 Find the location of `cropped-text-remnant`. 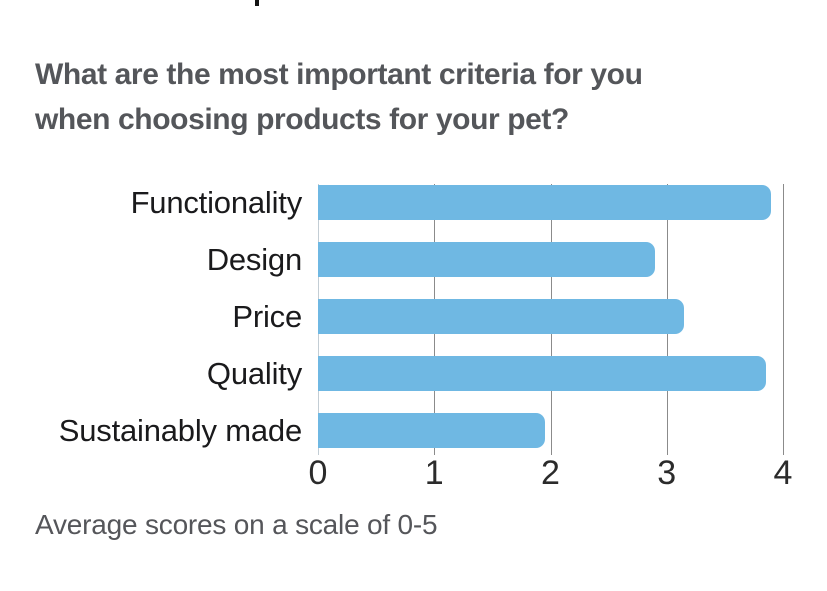

cropped-text-remnant is located at coordinates (257, 3).